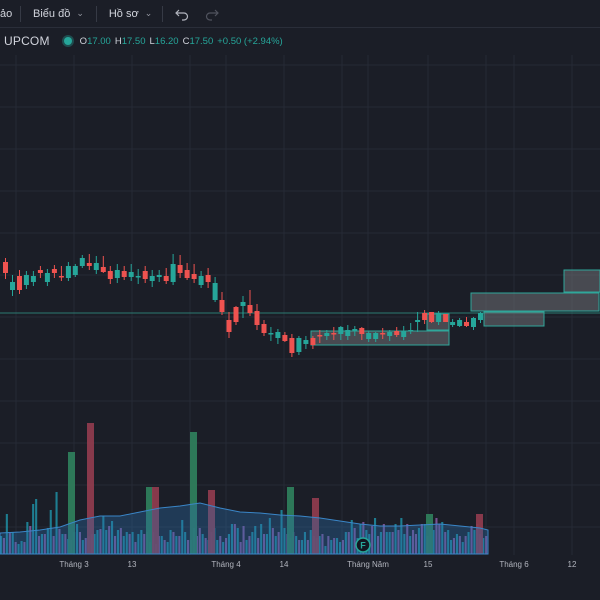 The width and height of the screenshot is (600, 600). What do you see at coordinates (368, 564) in the screenshot?
I see `x-axis-label: Tháng Năm` at bounding box center [368, 564].